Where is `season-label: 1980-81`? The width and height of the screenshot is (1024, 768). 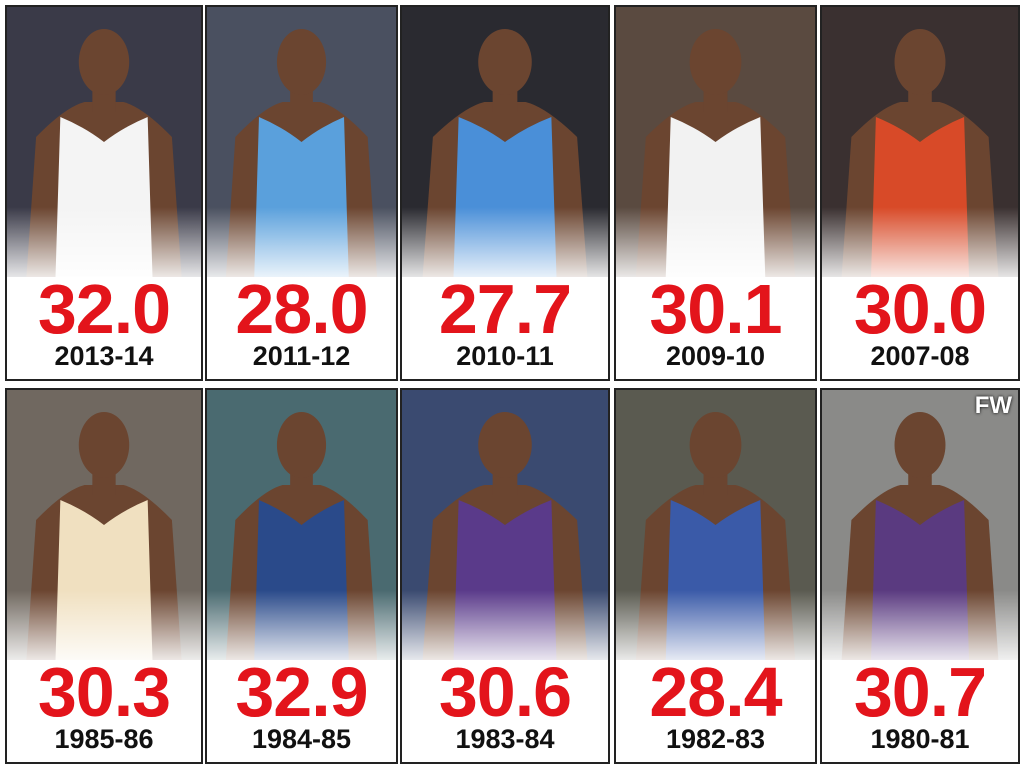
season-label: 1980-81 is located at coordinates (920, 739).